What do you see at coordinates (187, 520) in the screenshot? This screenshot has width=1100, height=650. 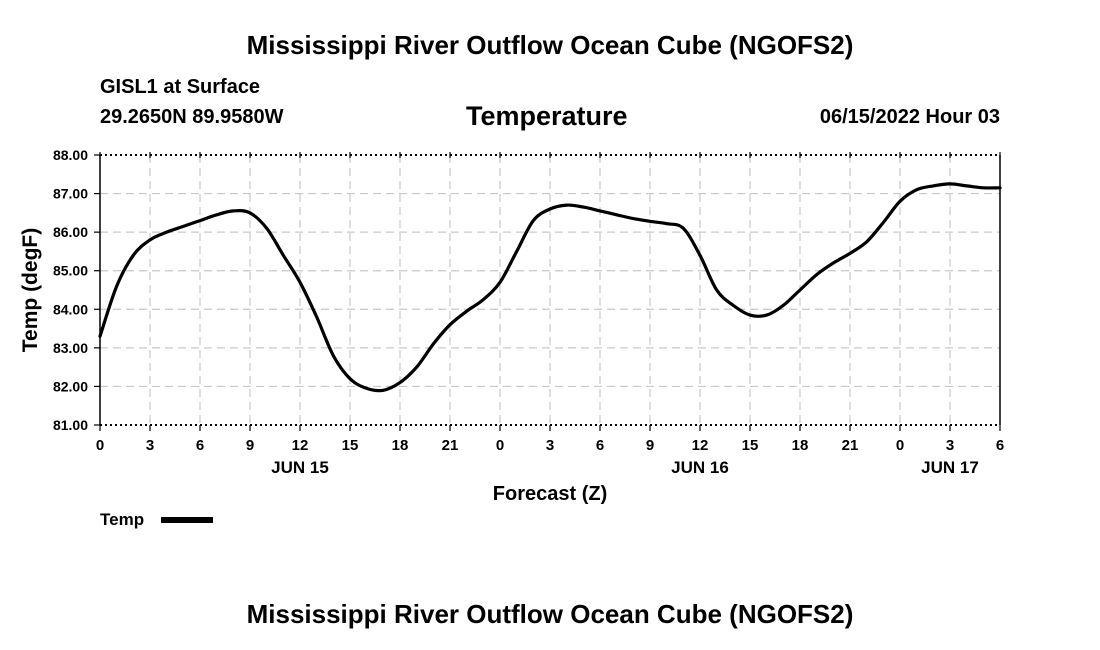 I see `legend-swatch` at bounding box center [187, 520].